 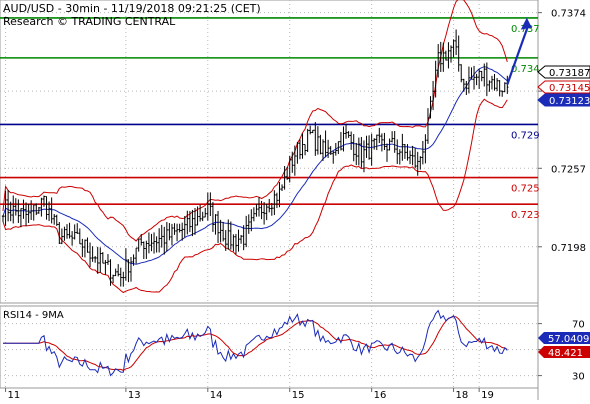 I want to click on time-axis-label: 19, so click(x=487, y=395).